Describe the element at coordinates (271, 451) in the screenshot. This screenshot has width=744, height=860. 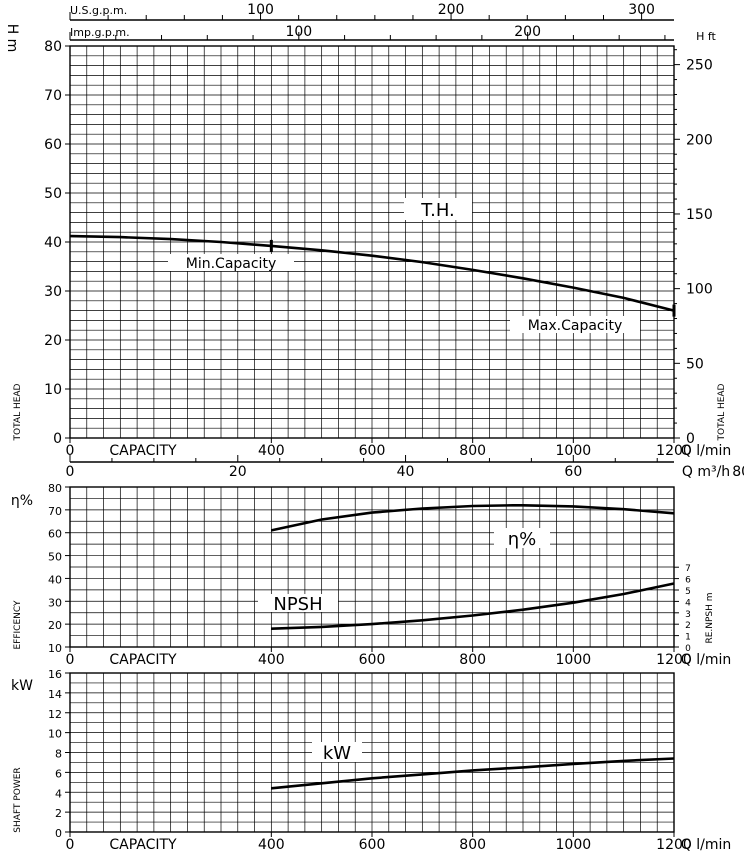
I see `head-x-tick-label: 400` at that location.